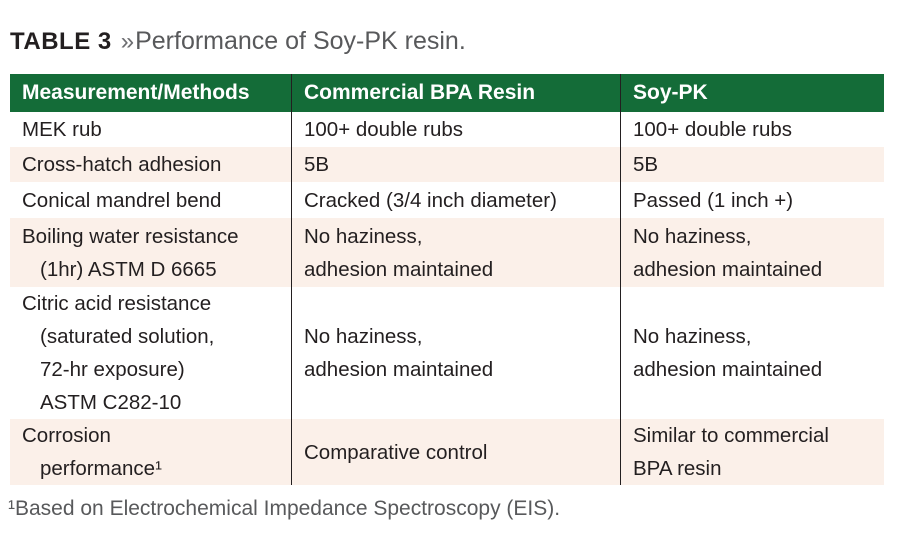 The image size is (900, 550). I want to click on chevron-right-icon: », so click(127, 41).